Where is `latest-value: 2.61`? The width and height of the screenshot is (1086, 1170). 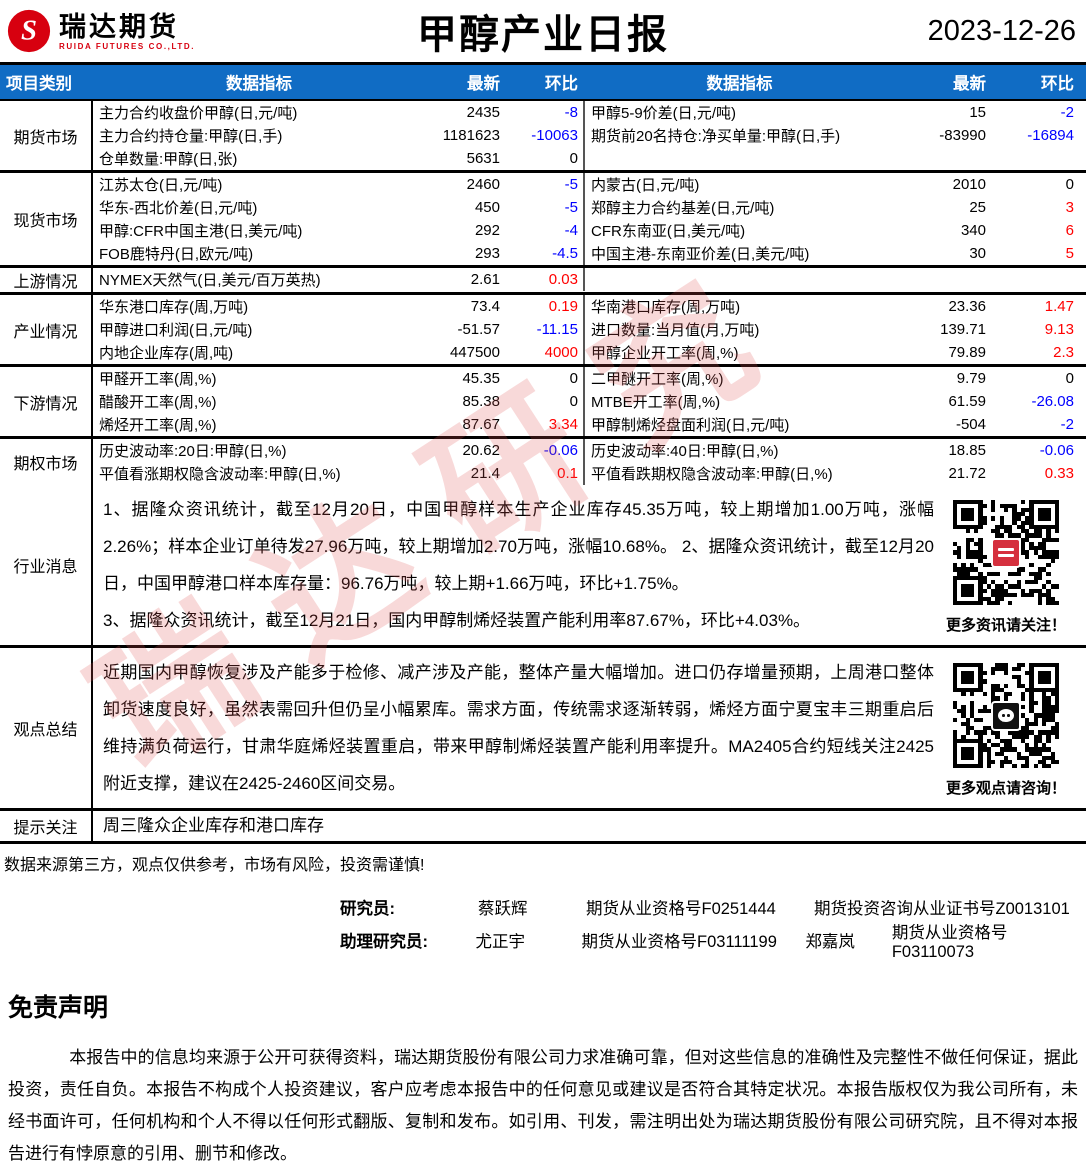
latest-value: 2.61 is located at coordinates (485, 279).